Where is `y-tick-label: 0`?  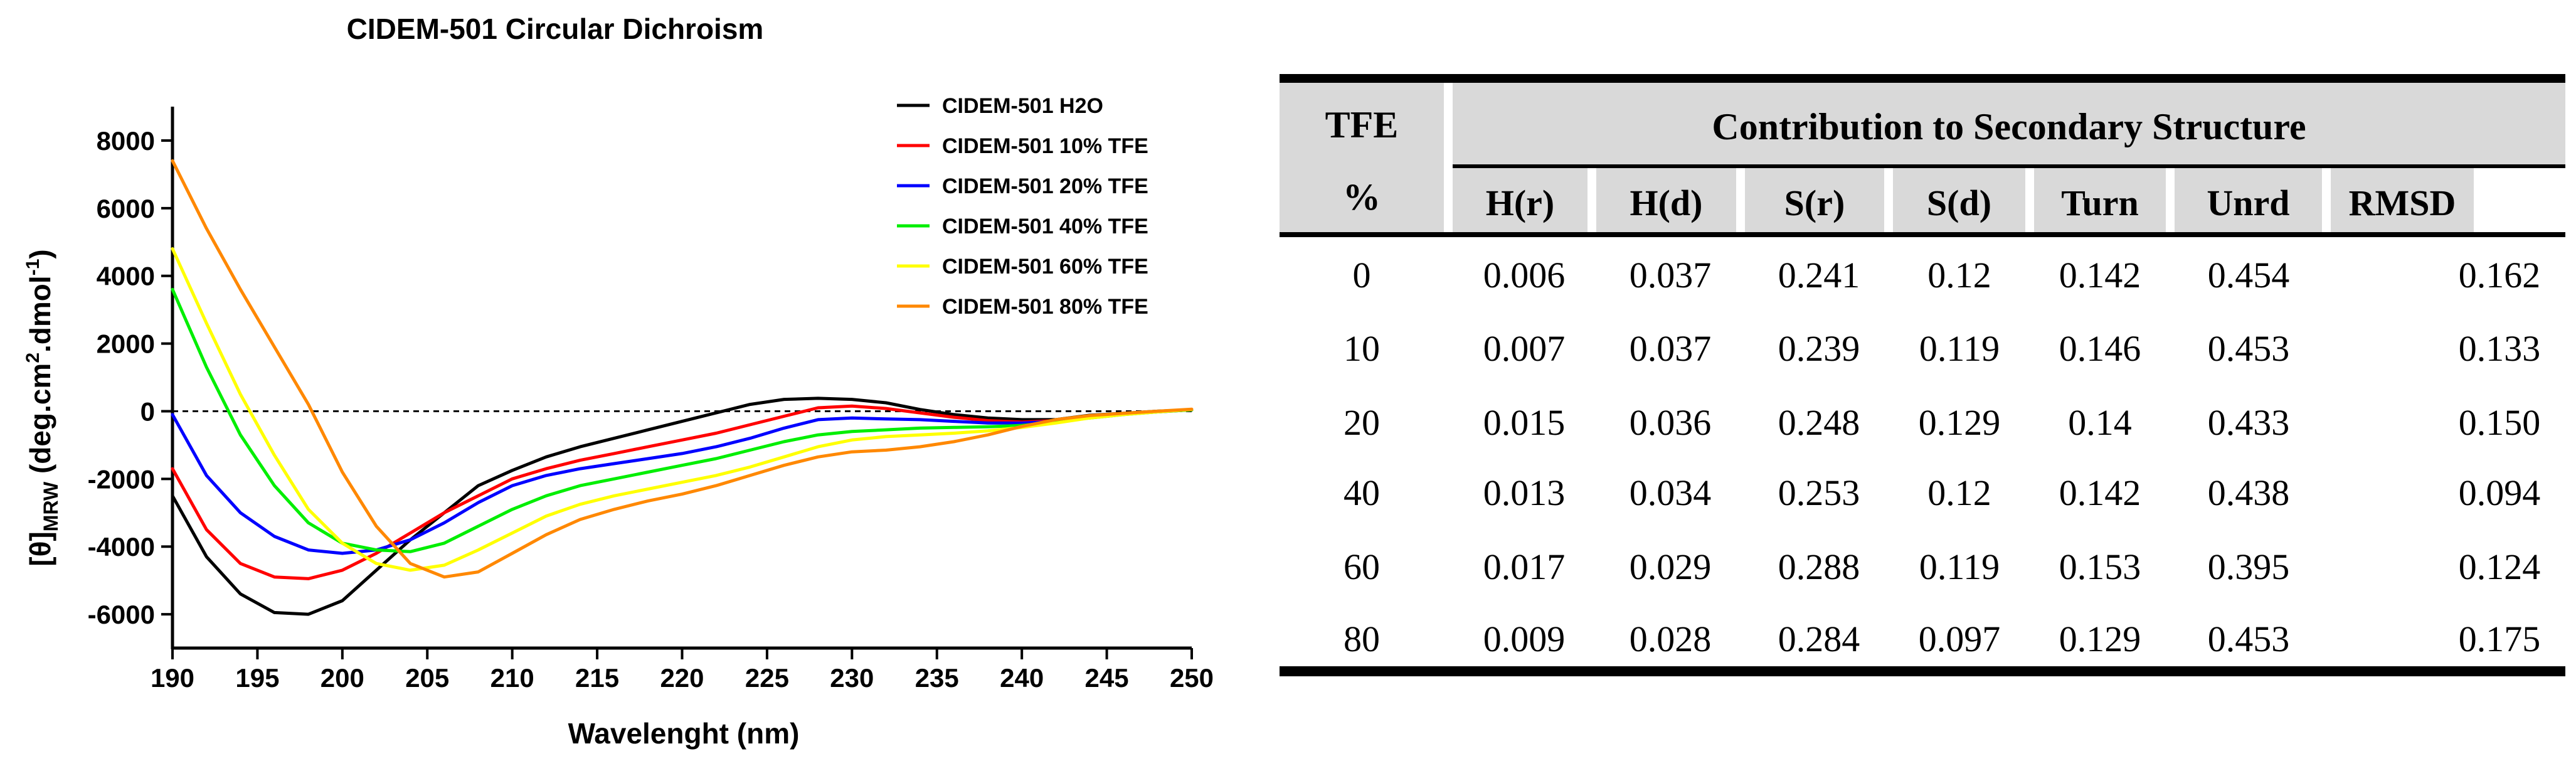 y-tick-label: 0 is located at coordinates (147, 411).